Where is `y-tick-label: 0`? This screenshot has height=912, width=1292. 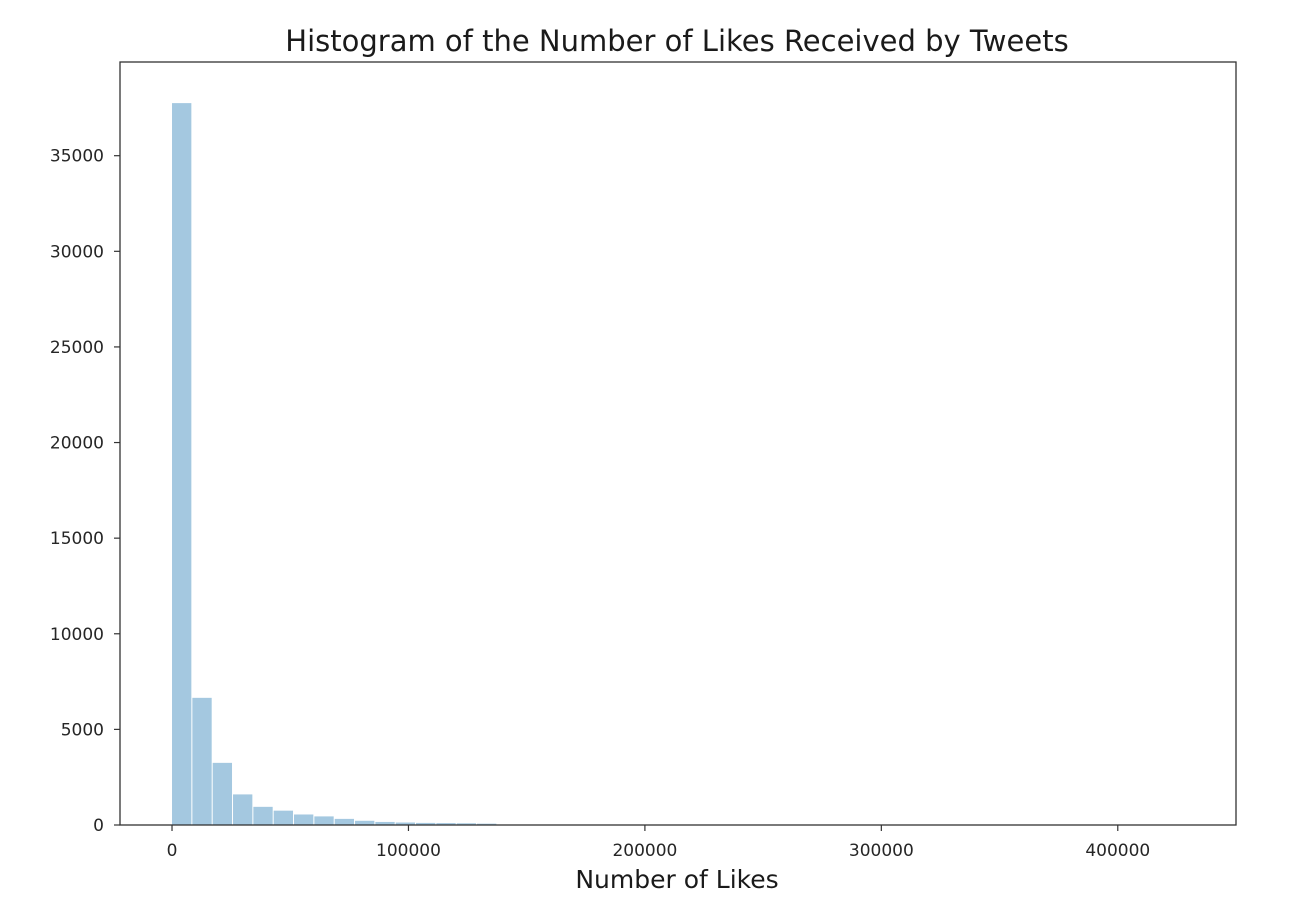
y-tick-label: 0 is located at coordinates (98, 826).